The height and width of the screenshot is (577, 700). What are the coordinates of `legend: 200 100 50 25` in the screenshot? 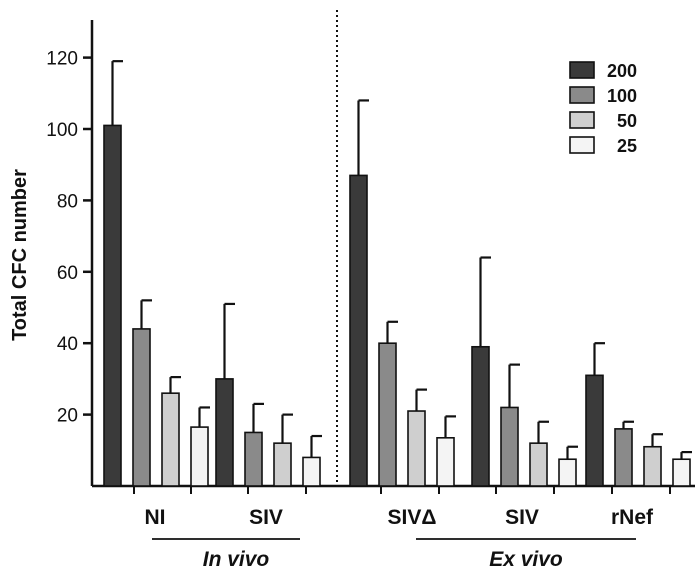 It's located at (603, 108).